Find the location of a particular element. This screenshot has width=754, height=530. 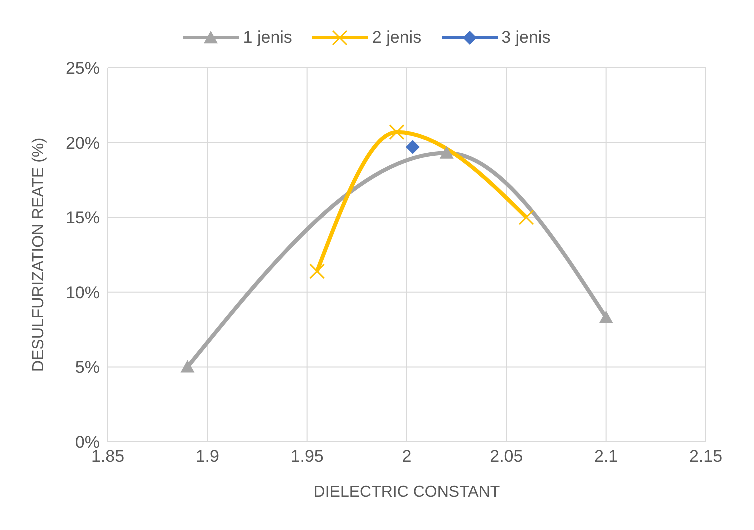

y-axis-title: DESULFURIZATION REATE (%) is located at coordinates (39, 255).